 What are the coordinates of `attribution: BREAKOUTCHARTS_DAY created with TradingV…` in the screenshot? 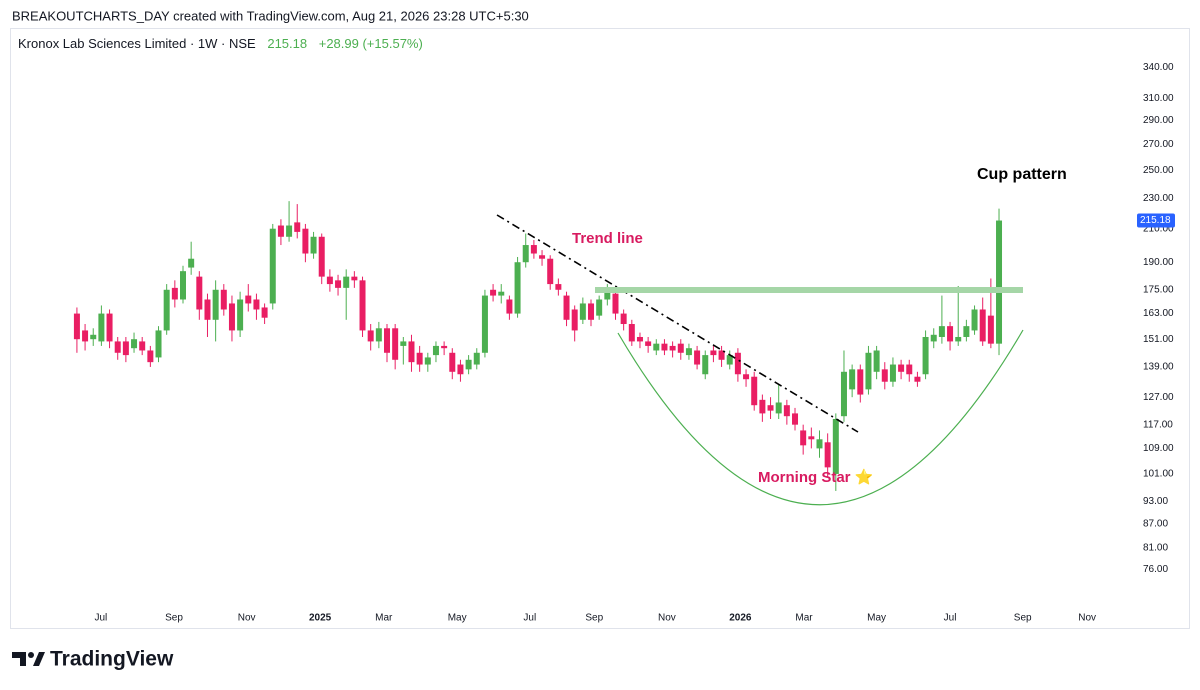 It's located at (270, 15).